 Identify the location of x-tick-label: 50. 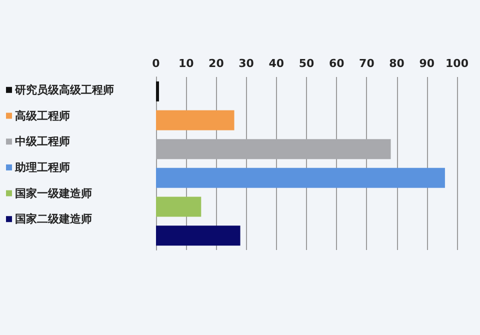
(306, 63).